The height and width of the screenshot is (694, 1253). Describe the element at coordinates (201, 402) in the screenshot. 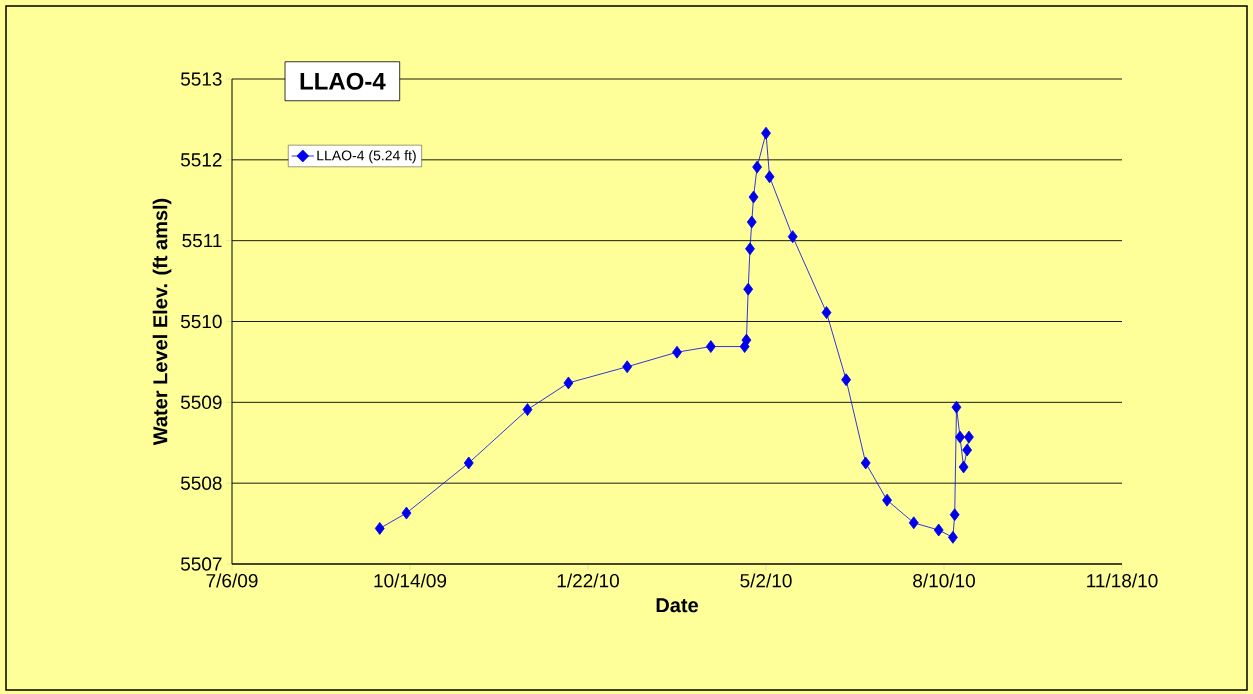

I see `y-tick-label: 5509` at that location.